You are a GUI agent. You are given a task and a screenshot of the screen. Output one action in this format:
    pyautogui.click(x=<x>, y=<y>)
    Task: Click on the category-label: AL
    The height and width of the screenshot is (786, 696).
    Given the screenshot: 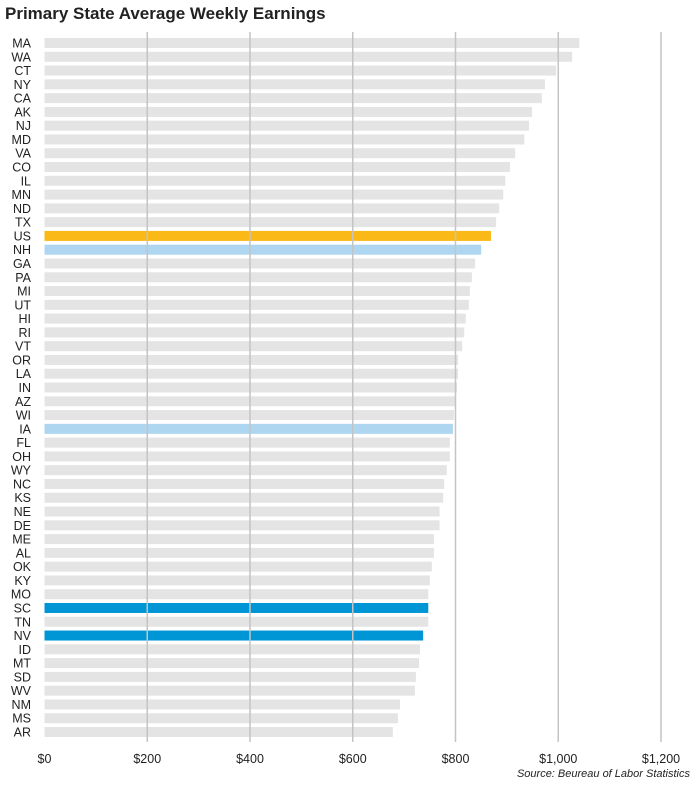 What is the action you would take?
    pyautogui.click(x=23, y=553)
    